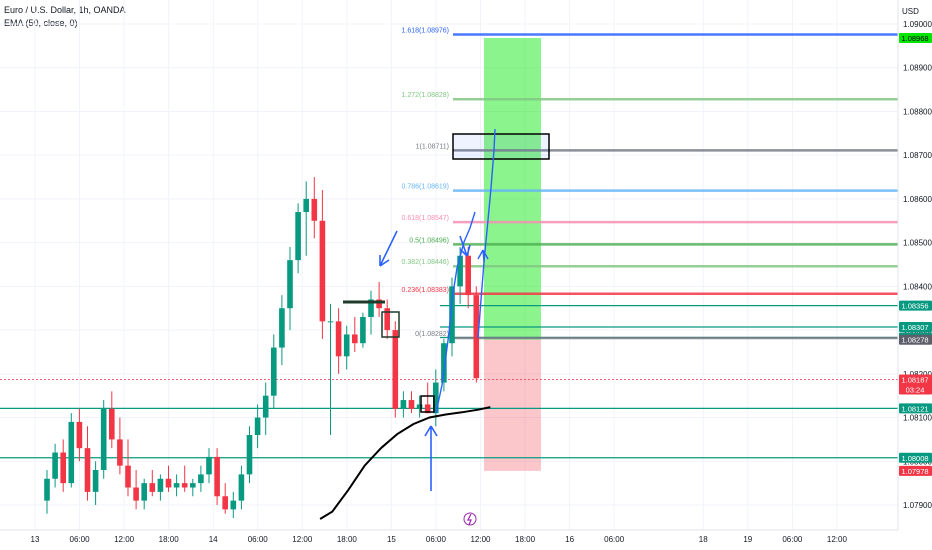  What do you see at coordinates (425, 290) in the screenshot?
I see `fib-level-label: 0.236(1.08383)` at bounding box center [425, 290].